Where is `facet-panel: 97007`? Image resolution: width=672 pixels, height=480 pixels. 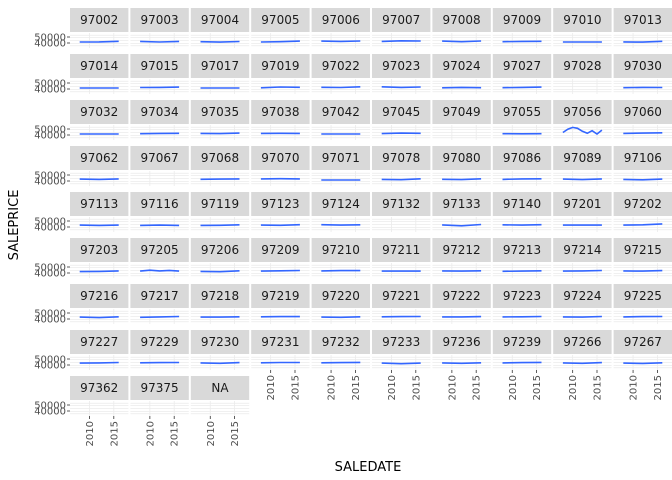
facet-panel: 97007 is located at coordinates (401, 28).